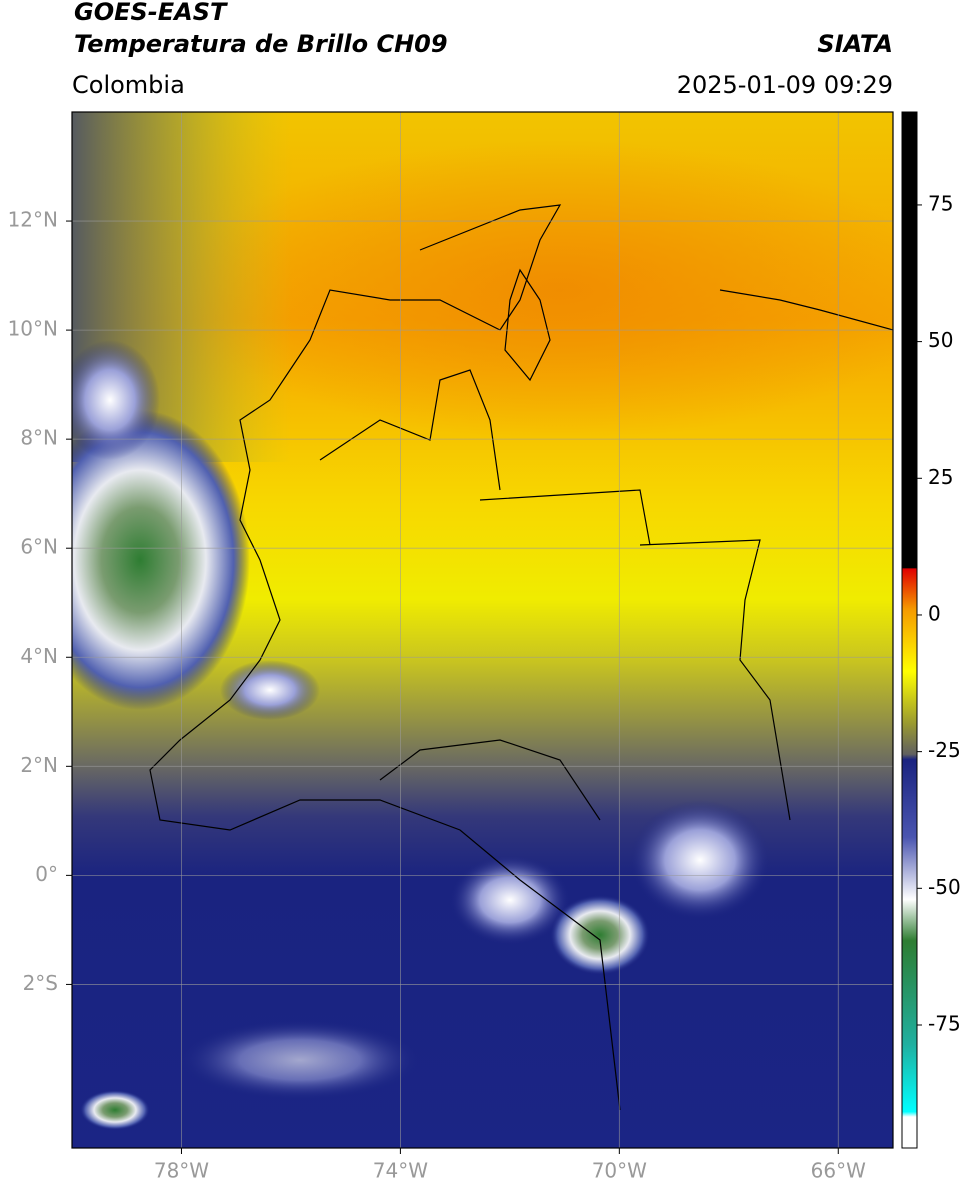  Describe the element at coordinates (940, 477) in the screenshot. I see `colorbar-tick-label: 25` at that location.